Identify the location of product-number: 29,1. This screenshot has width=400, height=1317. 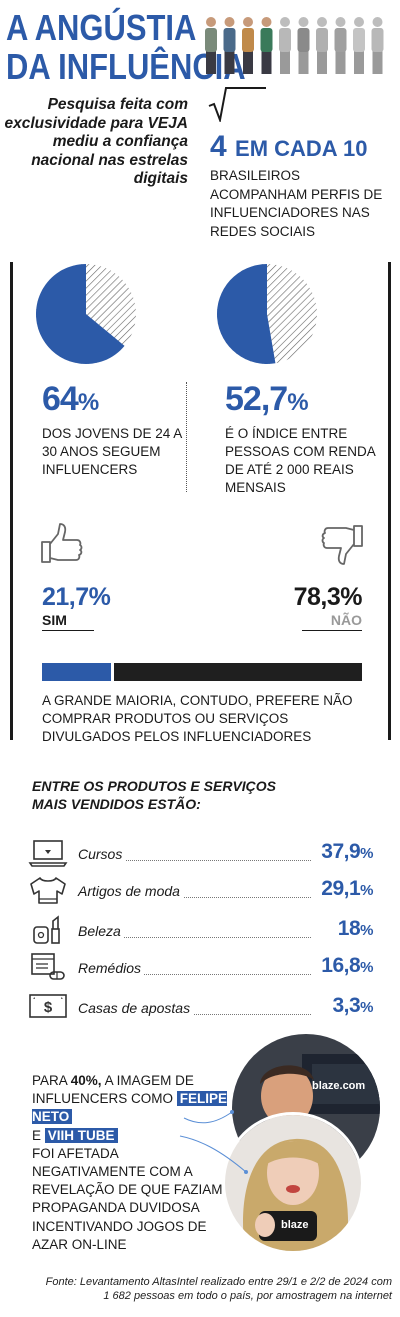
(341, 888).